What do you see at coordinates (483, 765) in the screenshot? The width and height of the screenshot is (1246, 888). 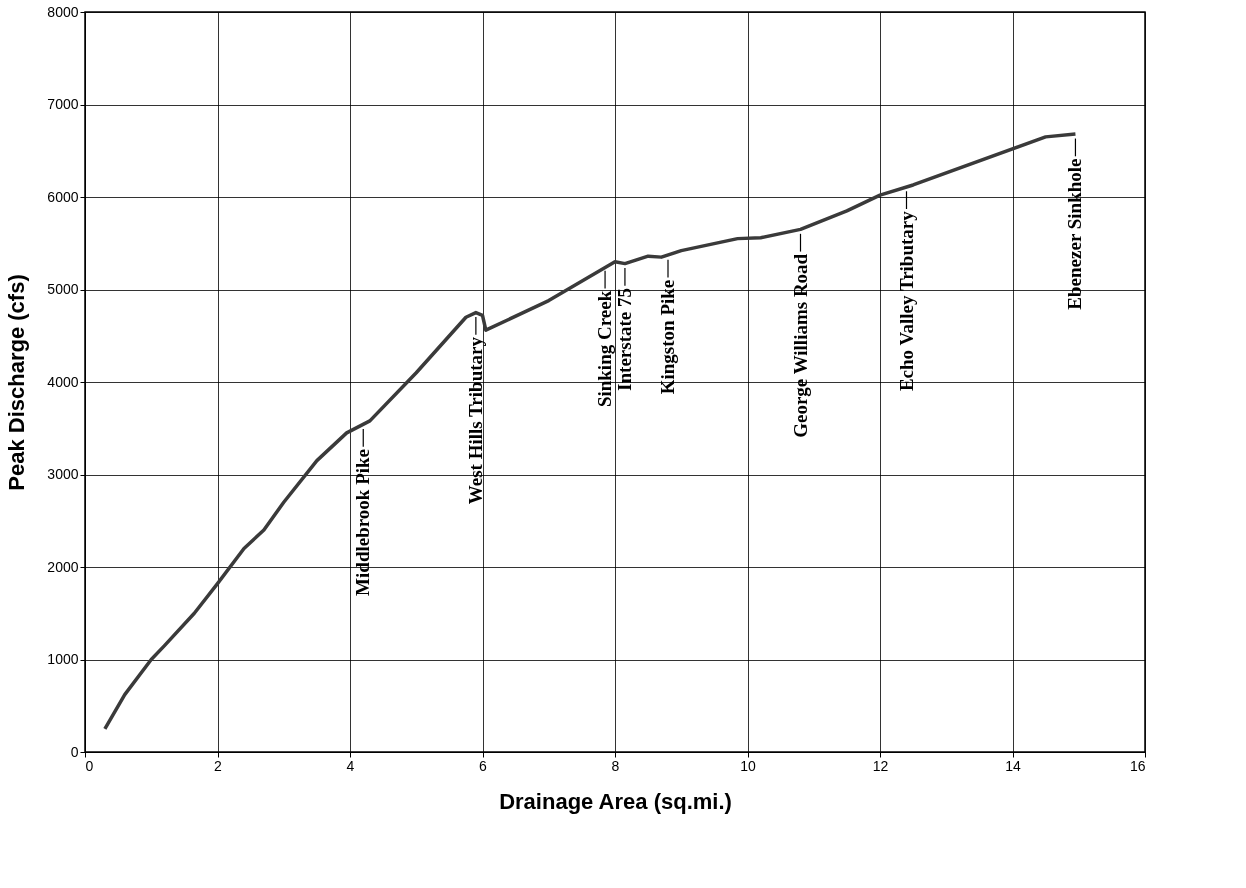 I see `x-tick-label: 6` at bounding box center [483, 765].